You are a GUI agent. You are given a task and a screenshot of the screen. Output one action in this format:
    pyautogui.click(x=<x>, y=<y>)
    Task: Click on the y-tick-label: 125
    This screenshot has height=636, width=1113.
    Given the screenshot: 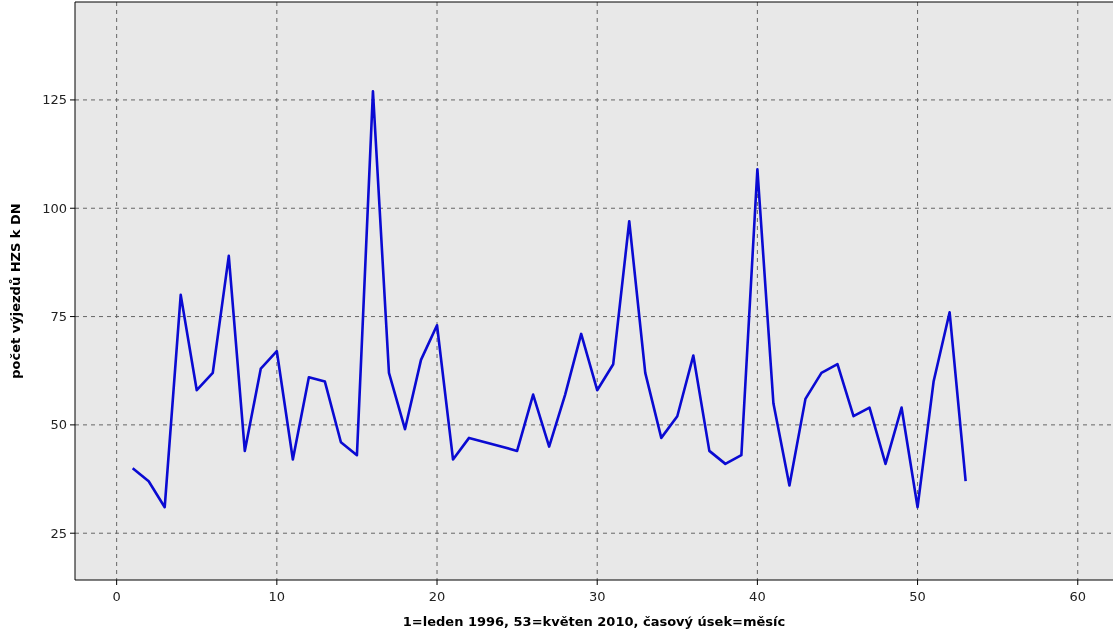 What is the action you would take?
    pyautogui.click(x=54, y=100)
    